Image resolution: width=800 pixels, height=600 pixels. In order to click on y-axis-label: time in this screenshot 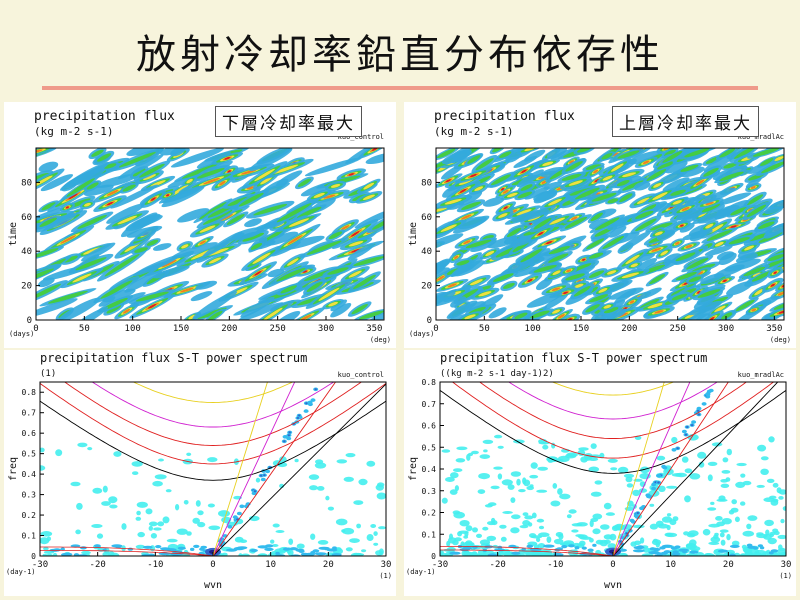, I will do `click(413, 234)`.